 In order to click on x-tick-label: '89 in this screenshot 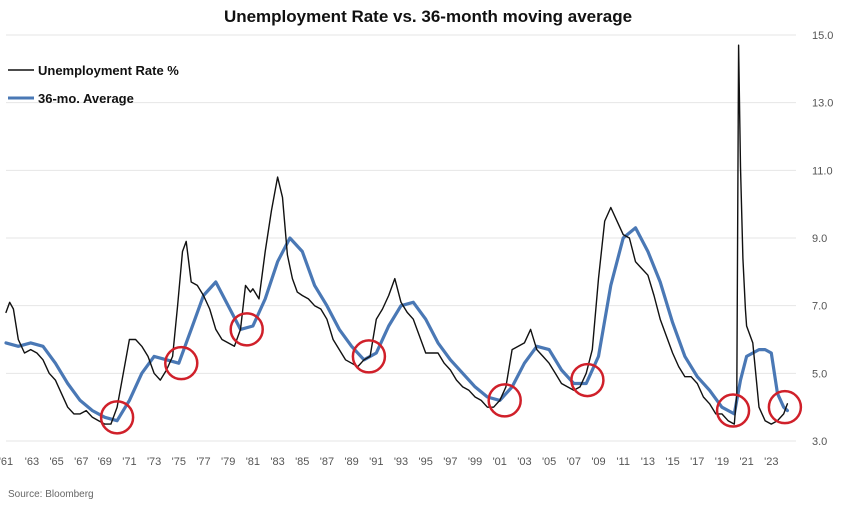, I will do `click(351, 462)`.